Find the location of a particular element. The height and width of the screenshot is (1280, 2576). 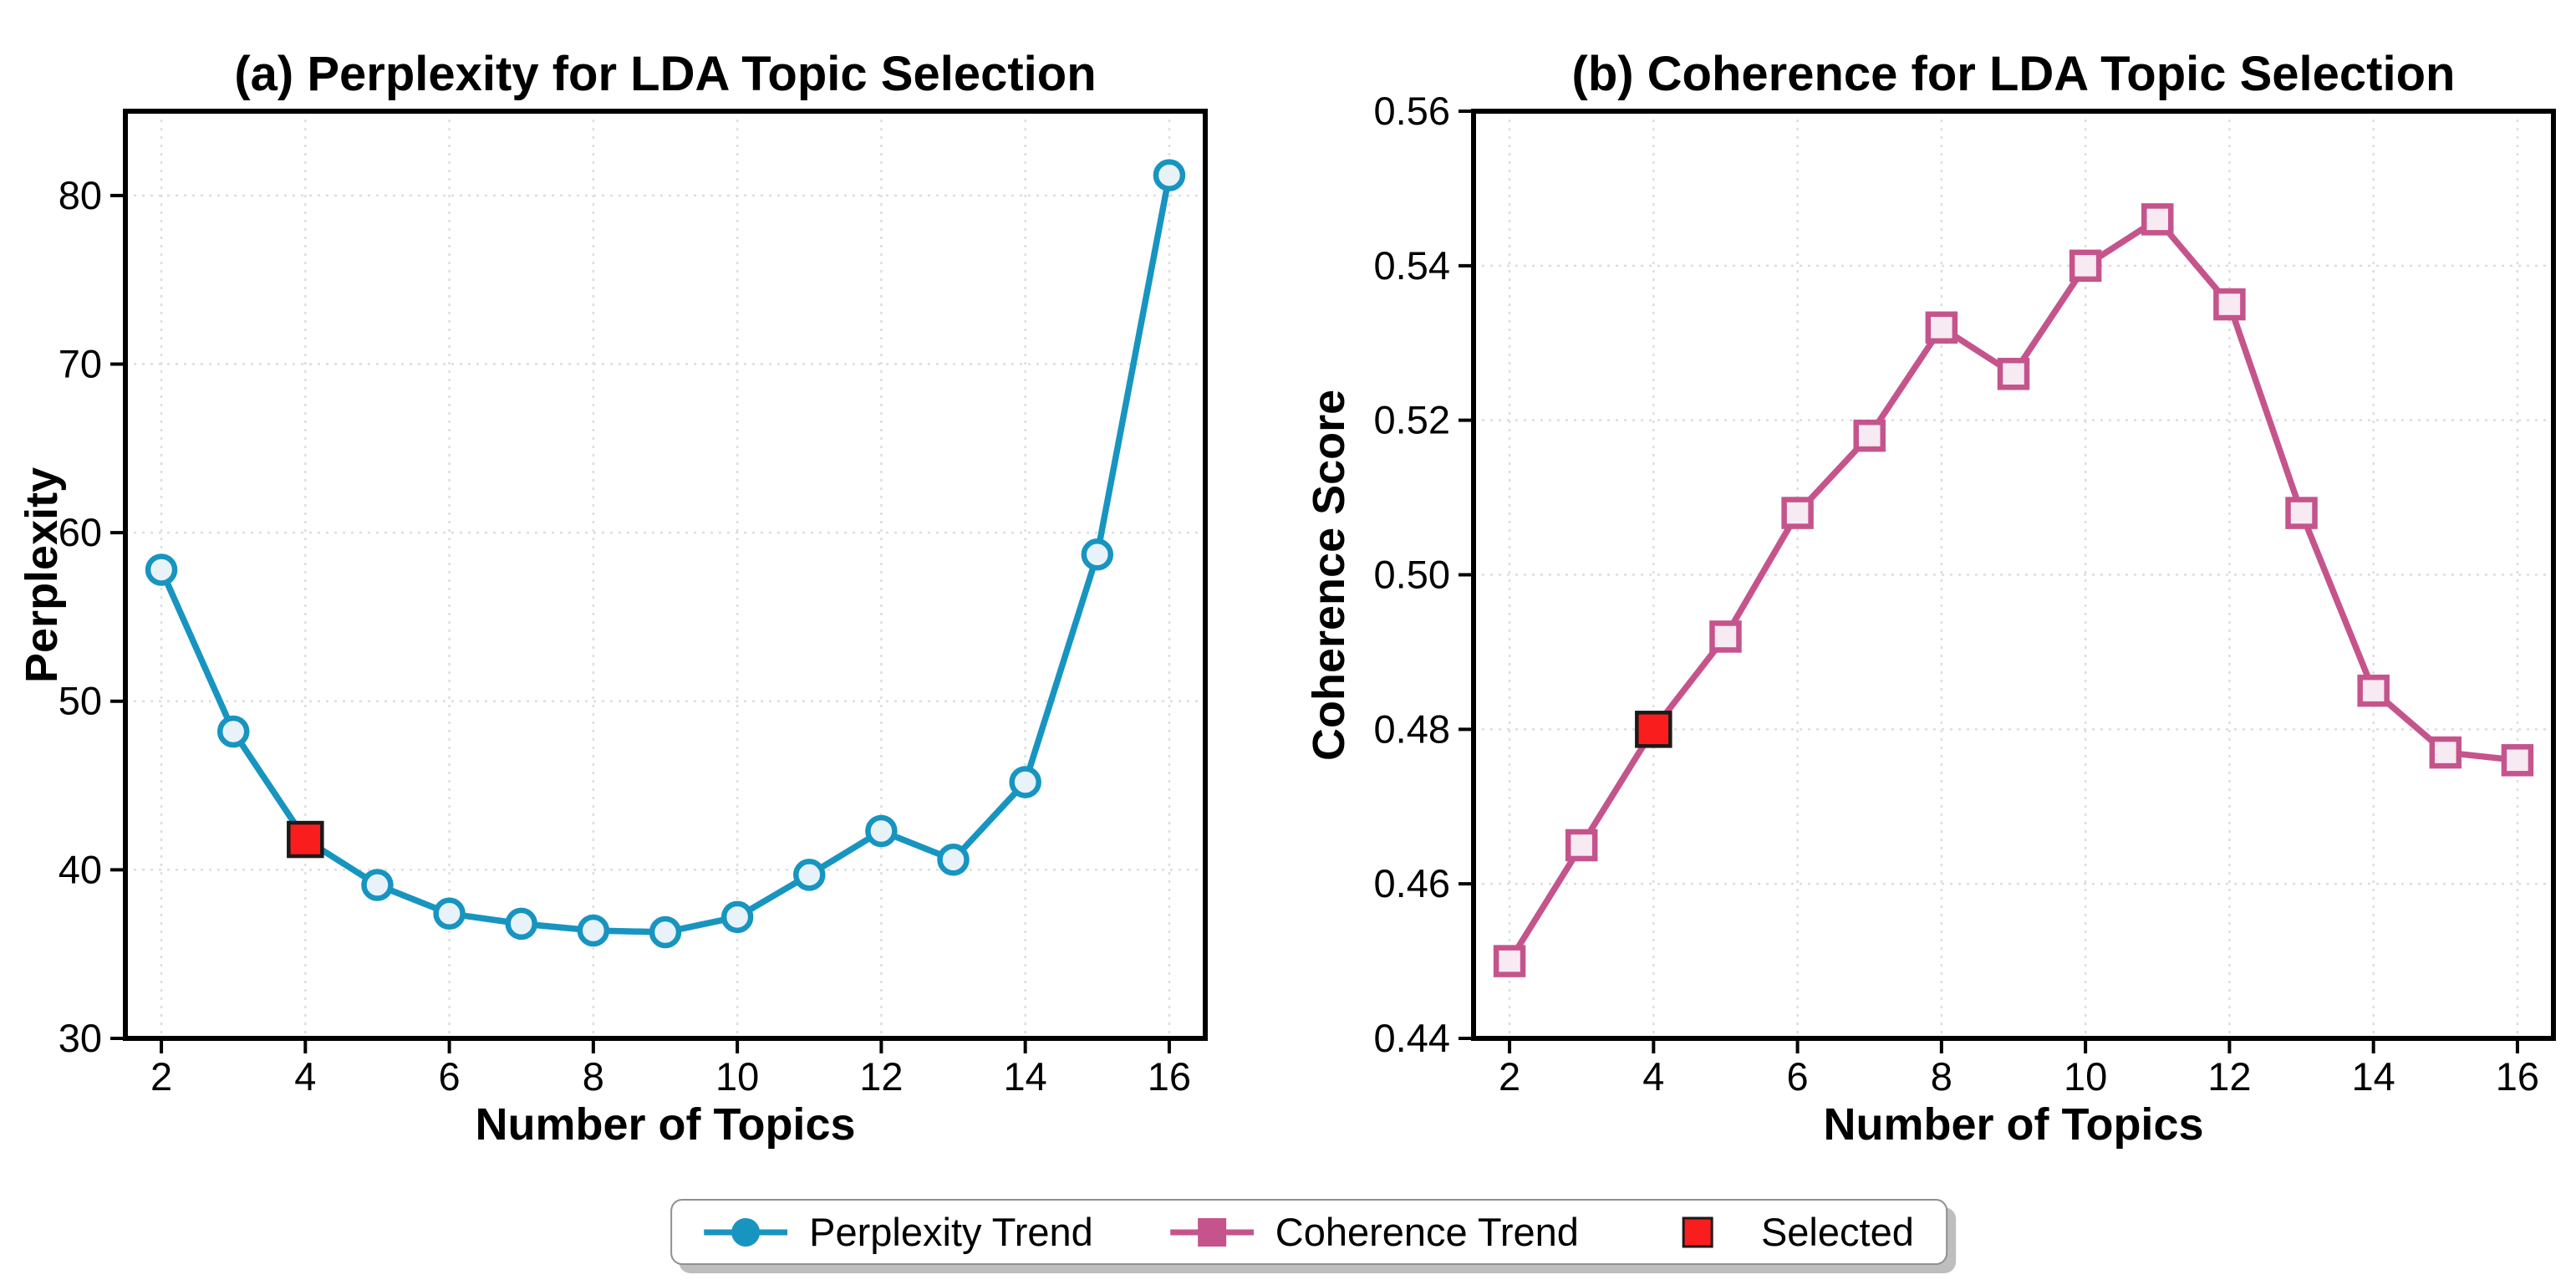

legend-item-coherence-trend: Coherence Trend is located at coordinates (1374, 1232).